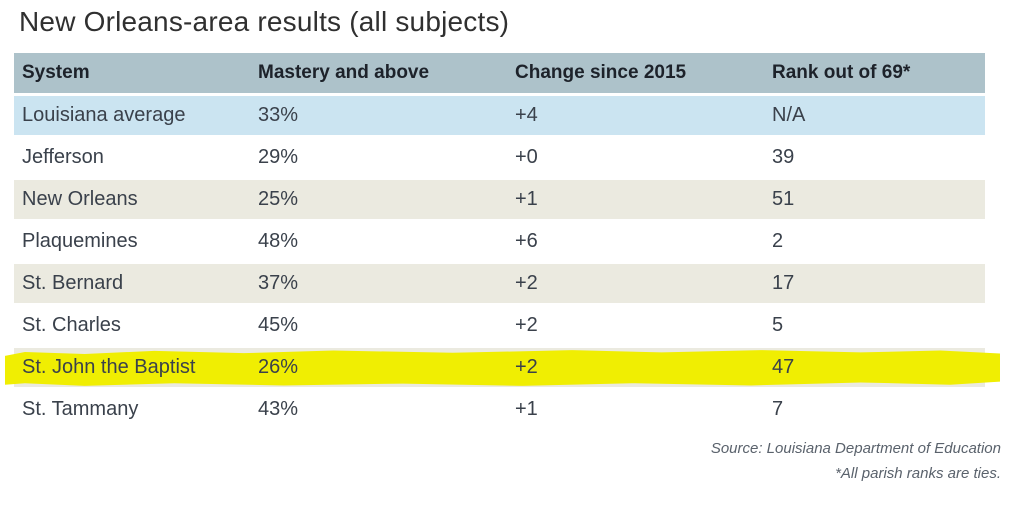 The height and width of the screenshot is (510, 1011). What do you see at coordinates (278, 199) in the screenshot?
I see `cell-mastery: 25%` at bounding box center [278, 199].